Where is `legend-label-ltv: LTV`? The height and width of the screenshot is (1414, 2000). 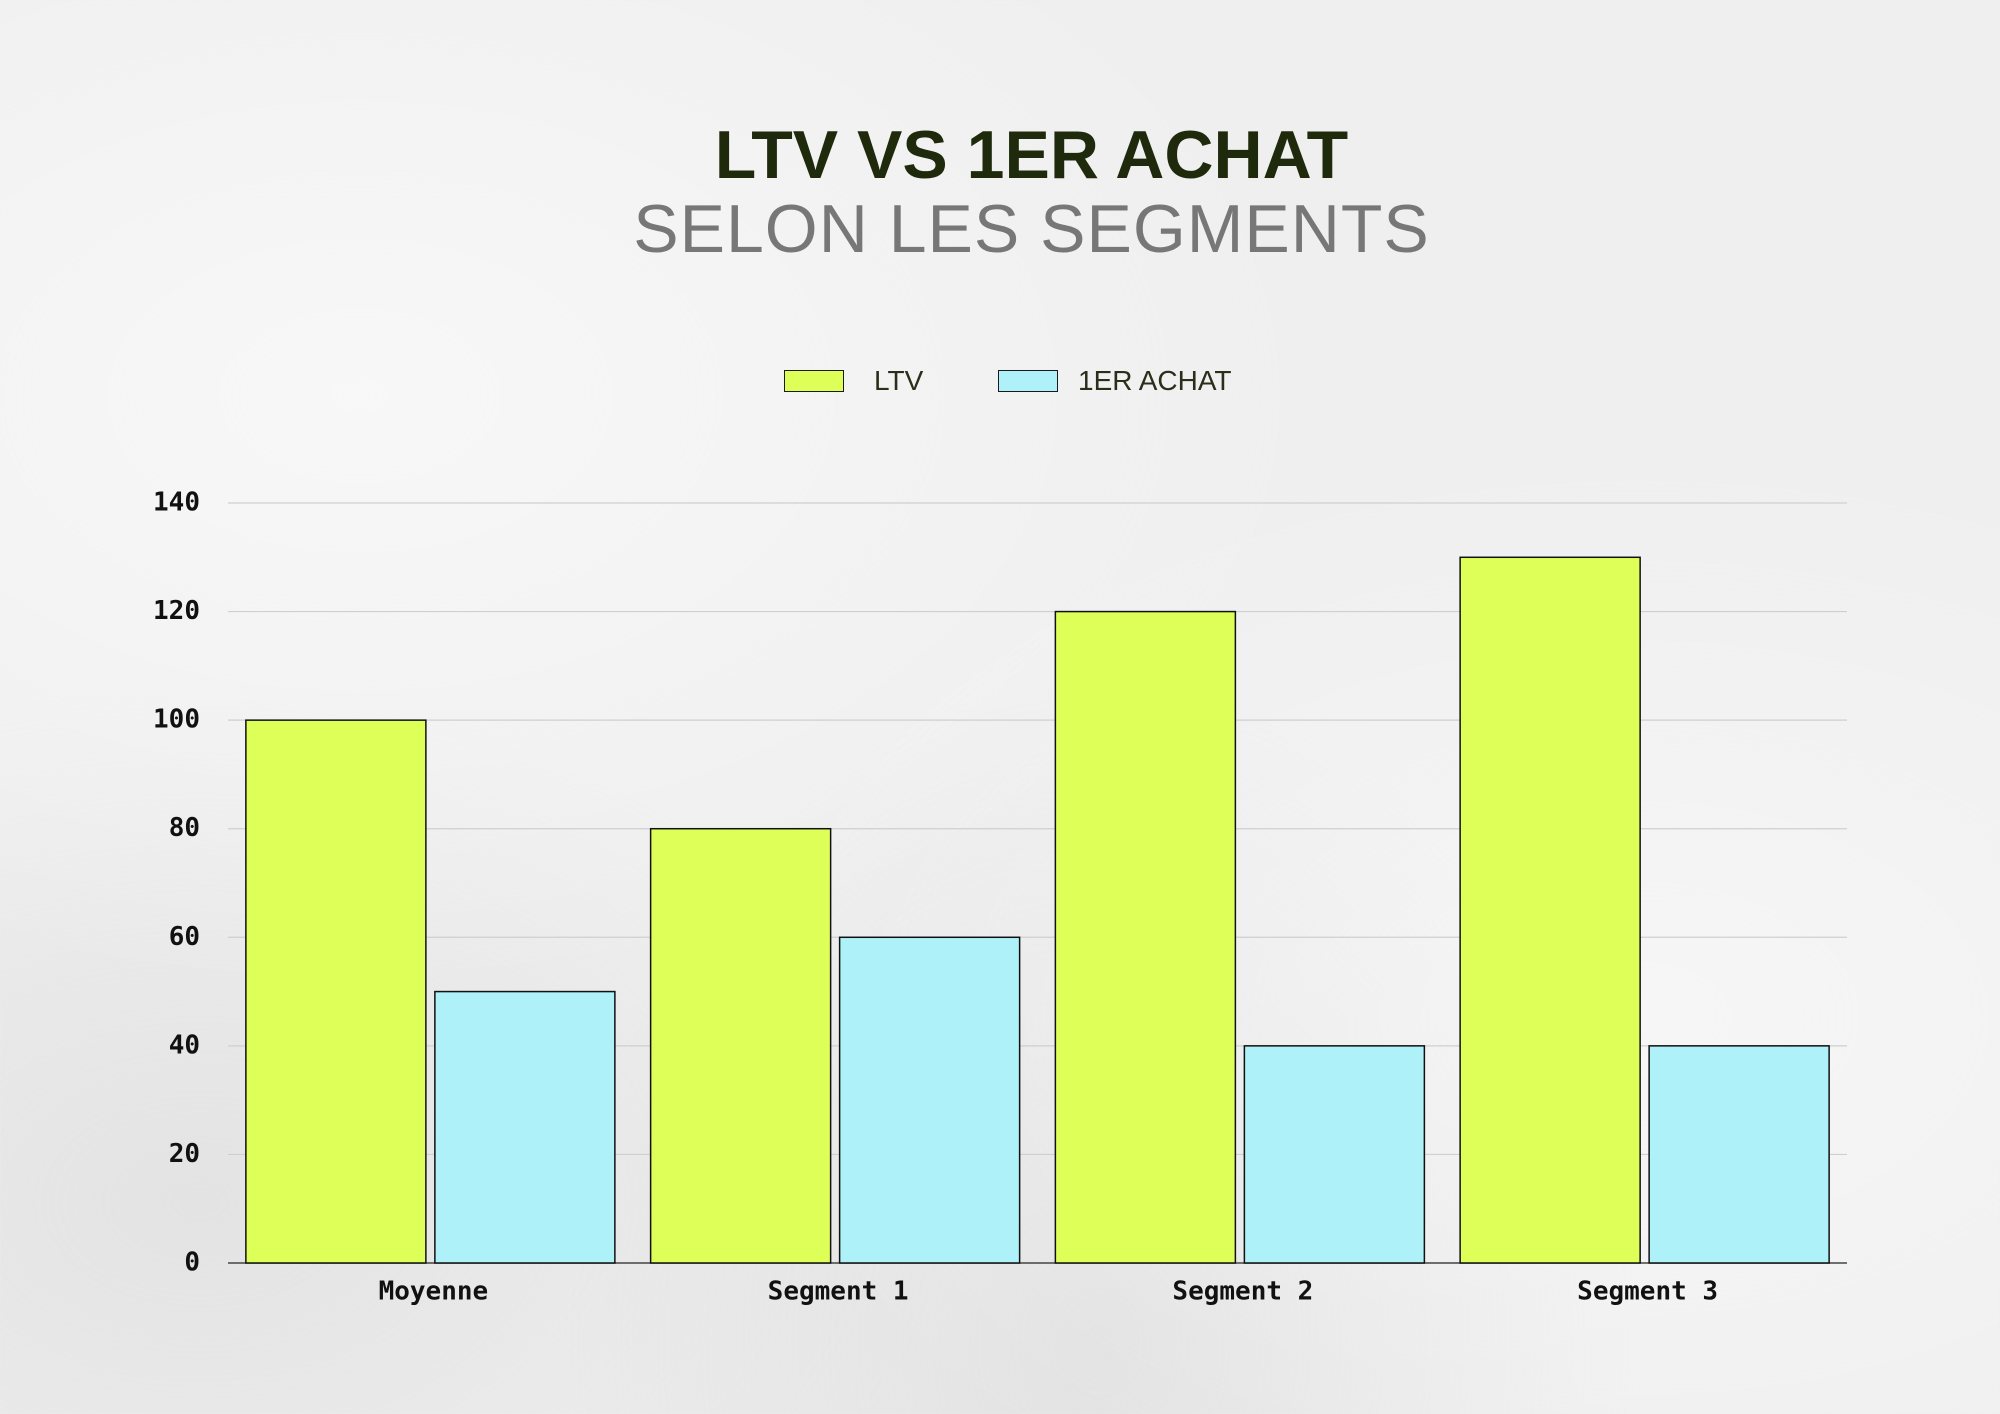 legend-label-ltv: LTV is located at coordinates (899, 380).